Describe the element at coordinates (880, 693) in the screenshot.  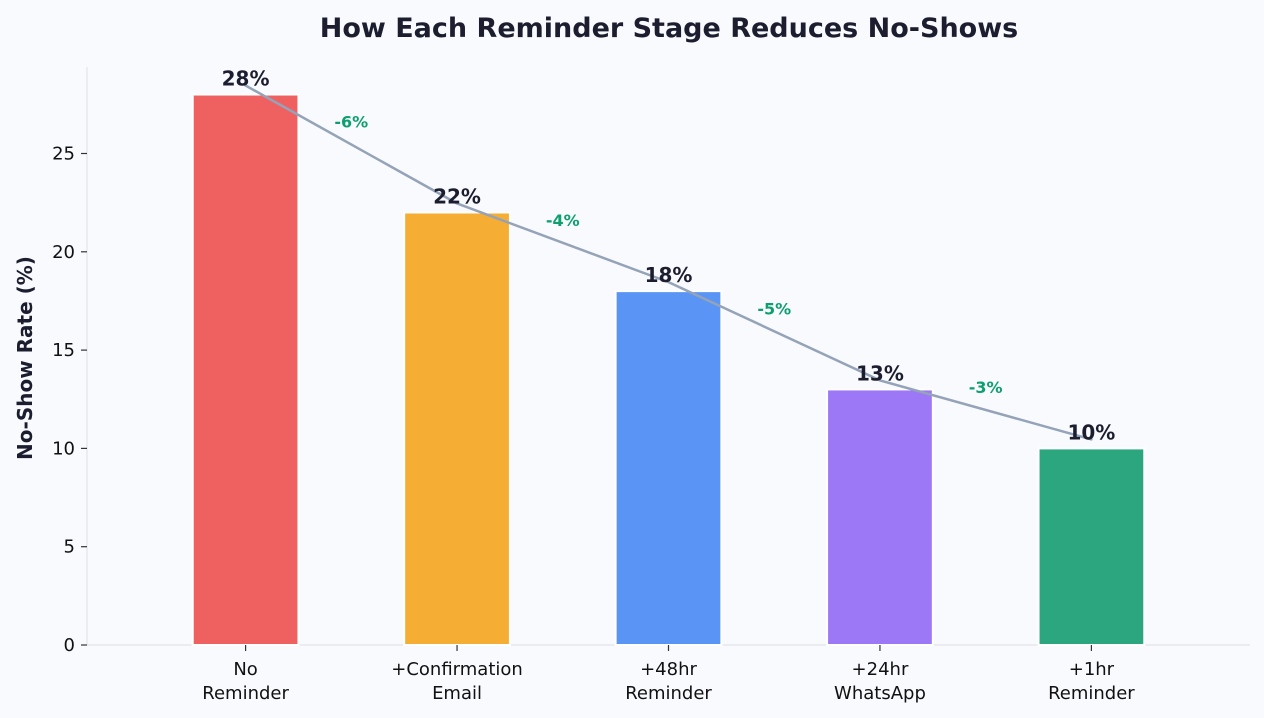
I see `x-tick-label: WhatsApp` at that location.